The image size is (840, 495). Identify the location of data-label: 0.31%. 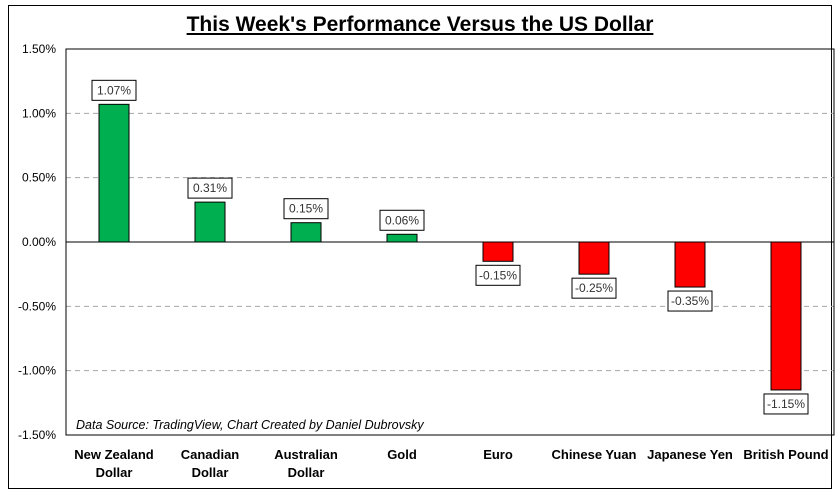
(210, 188).